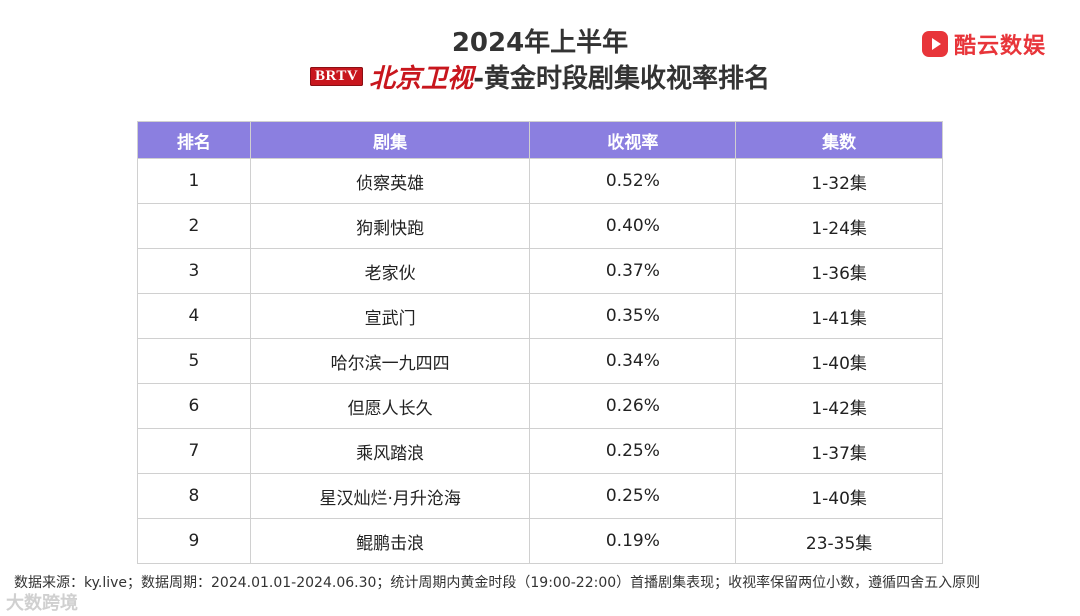 The height and width of the screenshot is (616, 1080). What do you see at coordinates (194, 541) in the screenshot?
I see `rank-cell: 9` at bounding box center [194, 541].